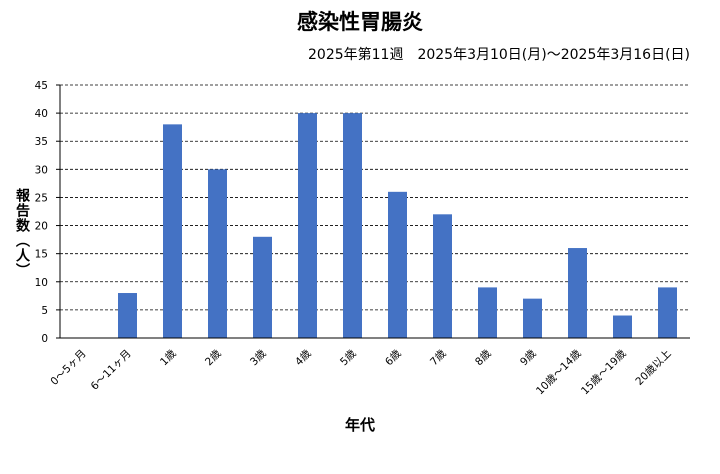 This screenshot has width=720, height=474. What do you see at coordinates (111, 370) in the screenshot?
I see `x-tick-label: 6〜11ヶ月` at bounding box center [111, 370].